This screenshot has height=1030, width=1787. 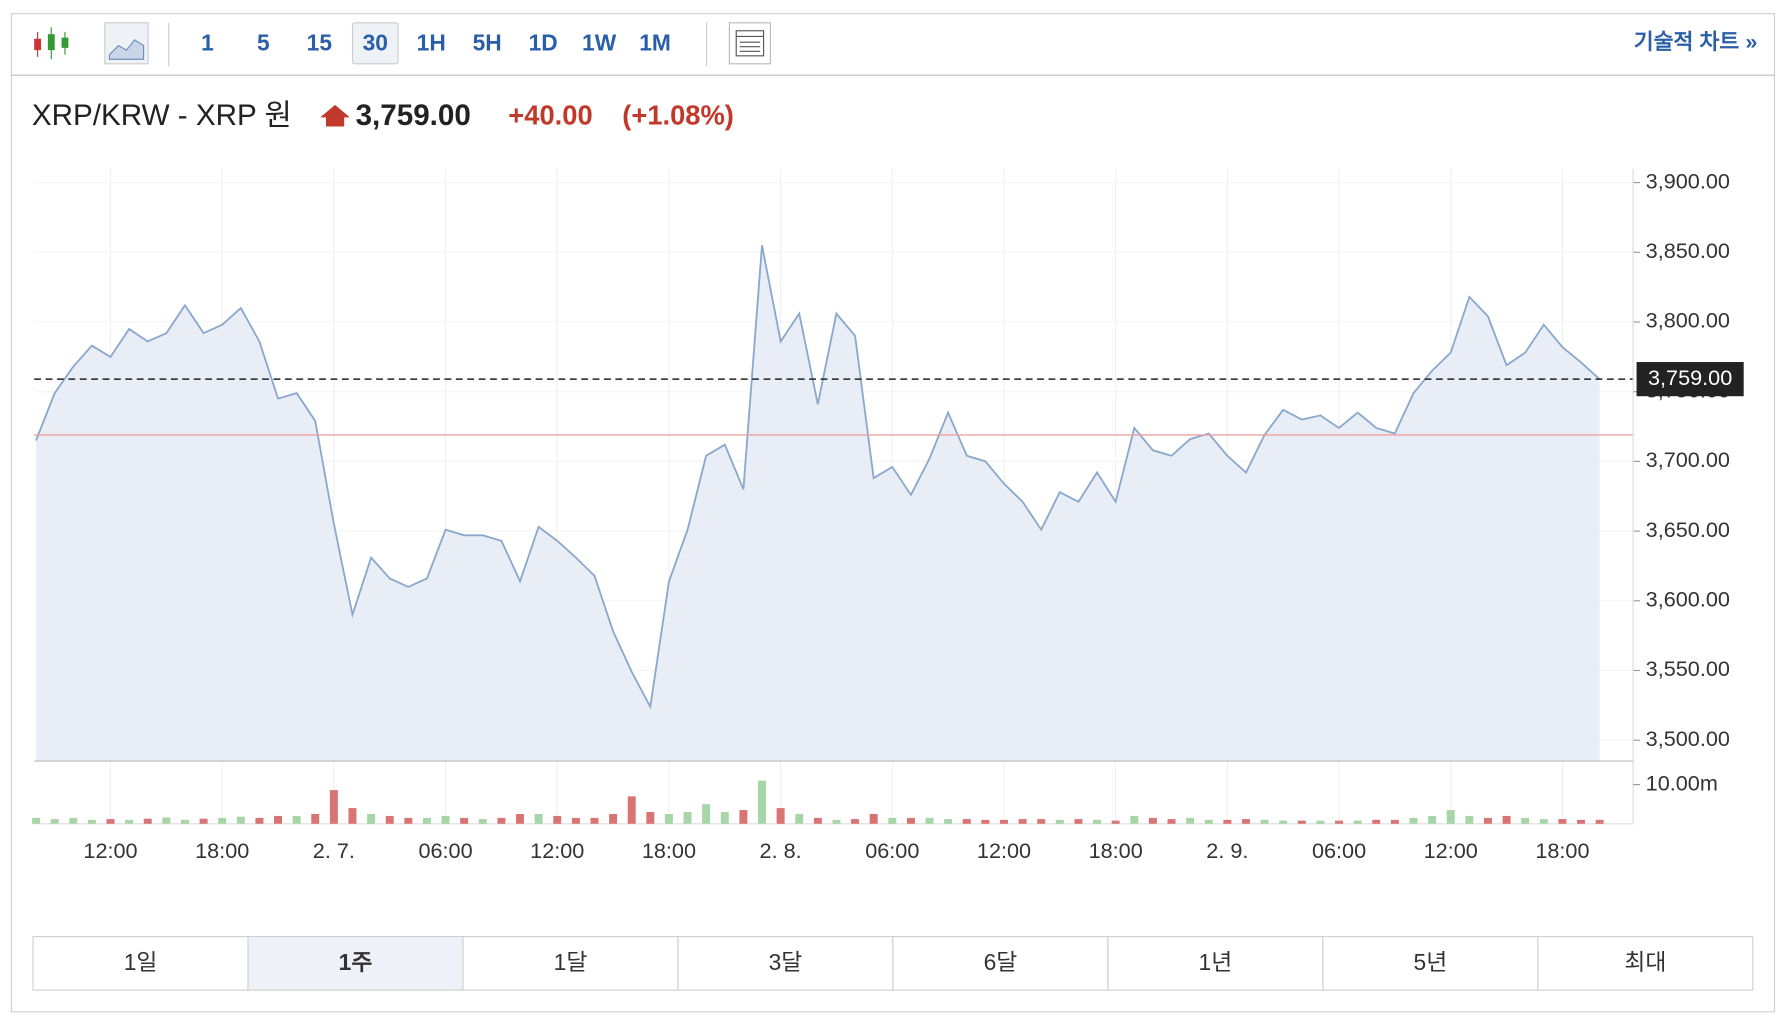 I want to click on interval-button: 1M, so click(x=655, y=42).